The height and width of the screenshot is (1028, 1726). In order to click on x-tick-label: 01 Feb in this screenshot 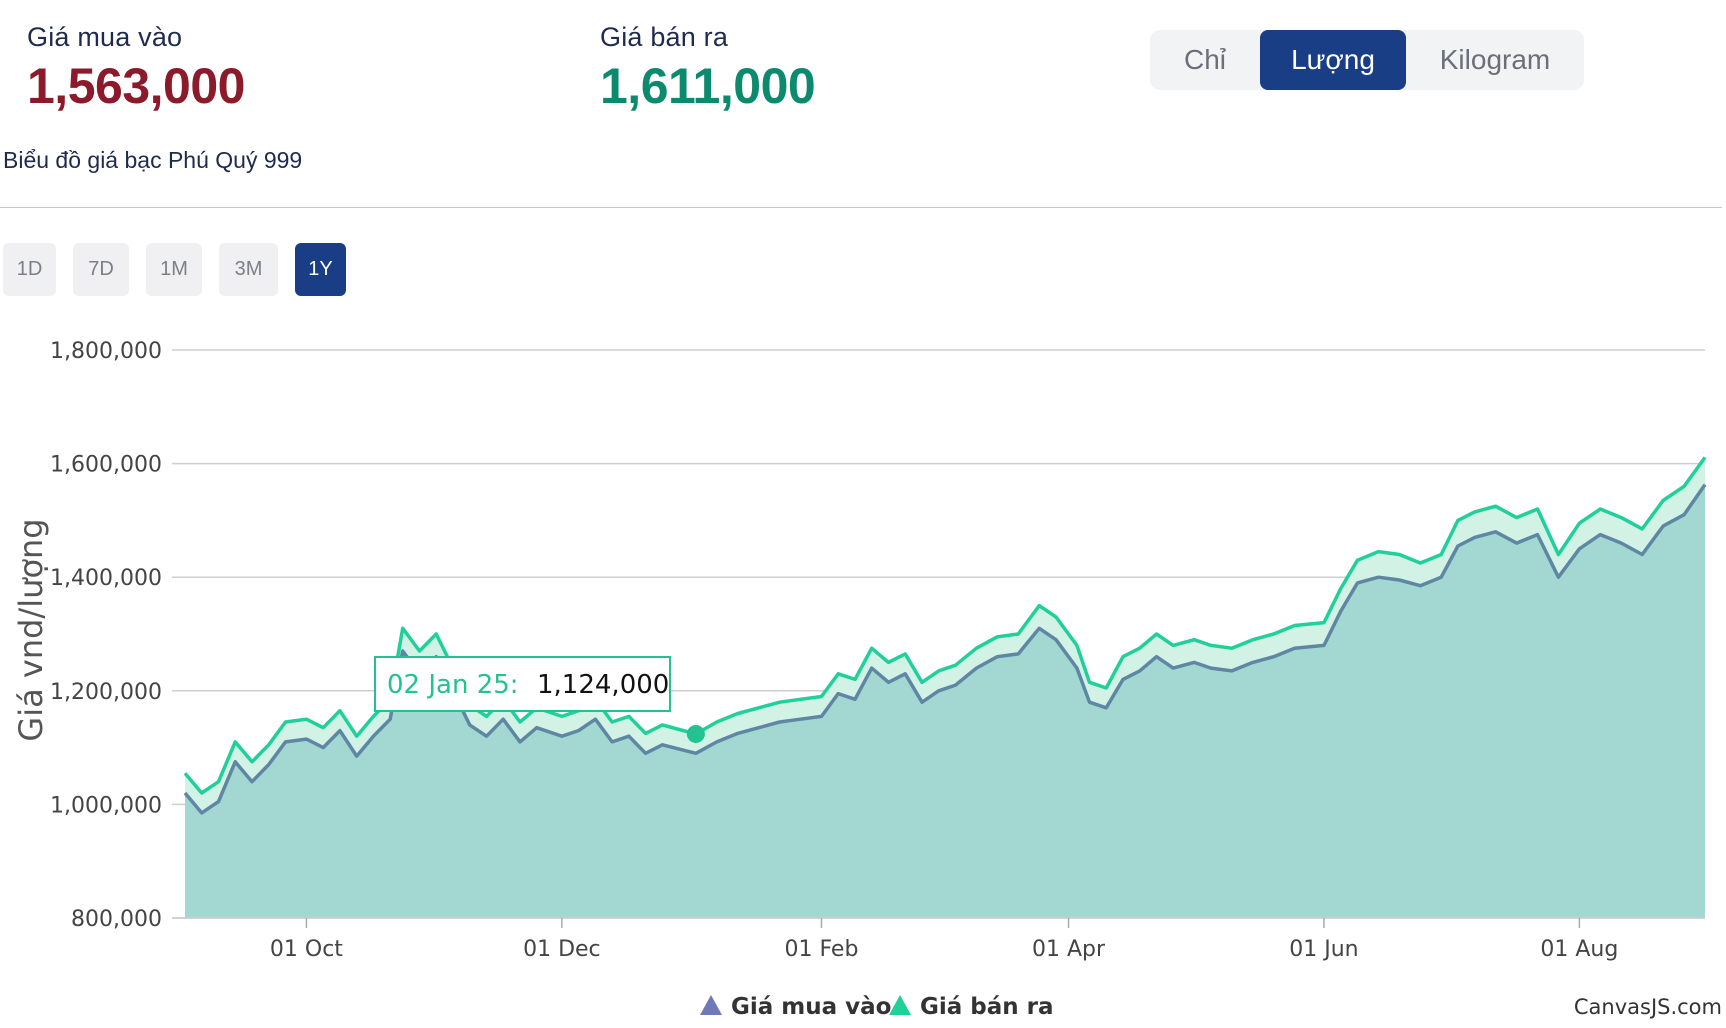, I will do `click(821, 949)`.